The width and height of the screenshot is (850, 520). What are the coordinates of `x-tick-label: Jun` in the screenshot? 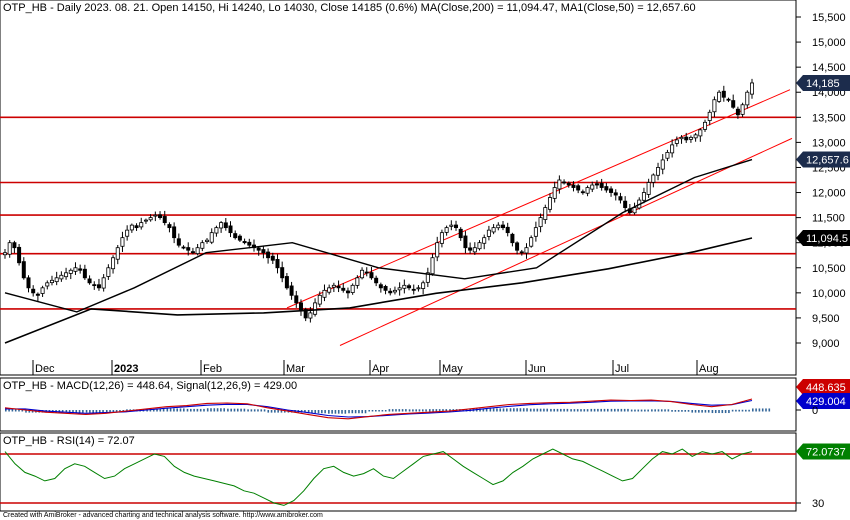 It's located at (537, 369).